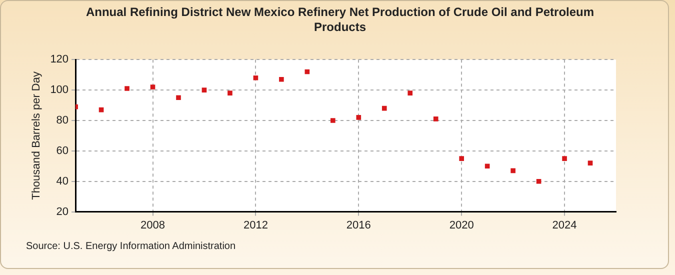 Image resolution: width=675 pixels, height=275 pixels. What do you see at coordinates (62, 150) in the screenshot?
I see `y-tick-label: 60` at bounding box center [62, 150].